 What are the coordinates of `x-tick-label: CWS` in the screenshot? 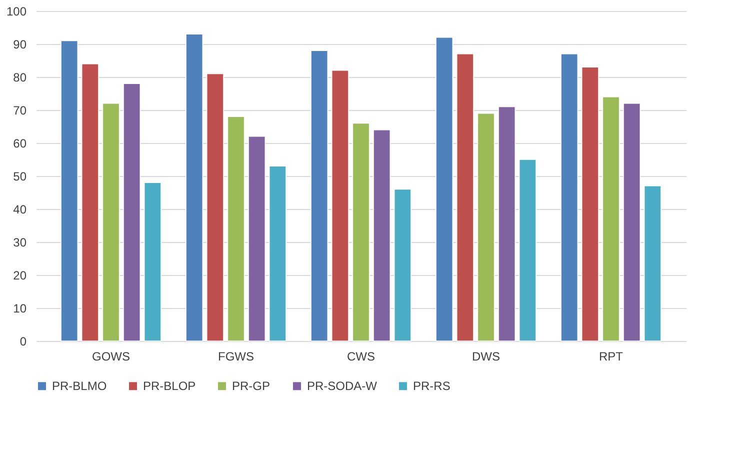 It's located at (361, 357).